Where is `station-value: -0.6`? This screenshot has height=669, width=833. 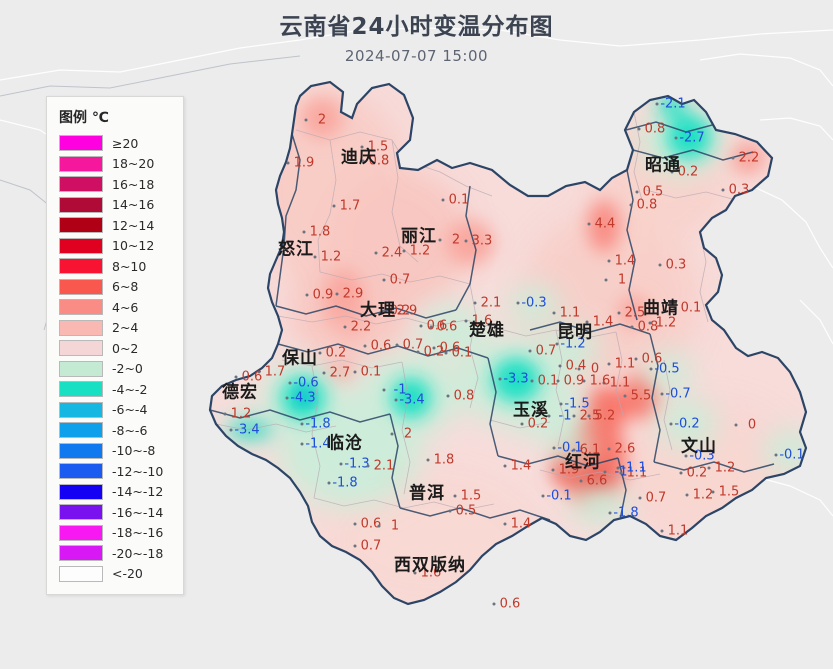
station-value: -0.6 is located at coordinates (306, 383).